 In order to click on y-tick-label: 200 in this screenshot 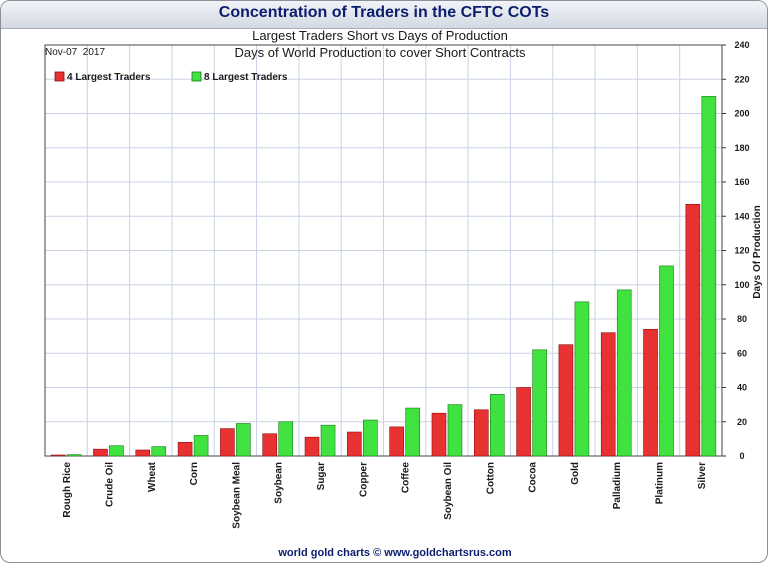, I will do `click(741, 114)`.